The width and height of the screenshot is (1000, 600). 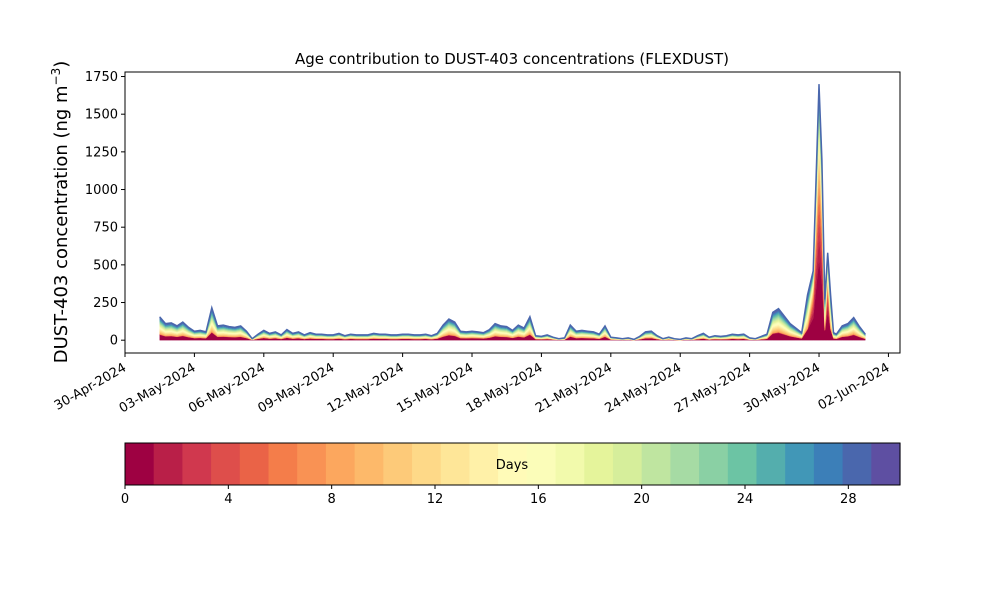 I want to click on x-tick-label: 15-May-2024, so click(x=435, y=388).